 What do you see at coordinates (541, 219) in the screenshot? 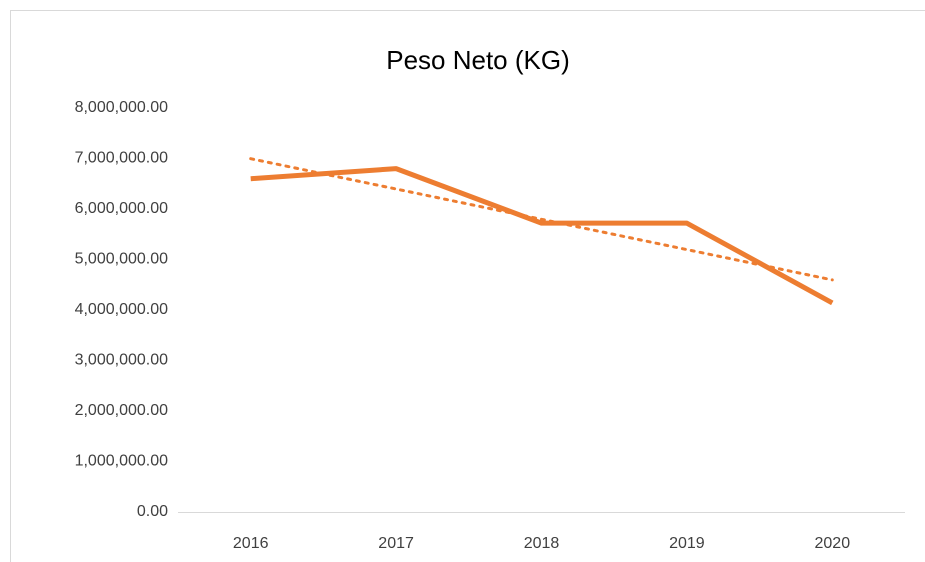
I see `trendline` at bounding box center [541, 219].